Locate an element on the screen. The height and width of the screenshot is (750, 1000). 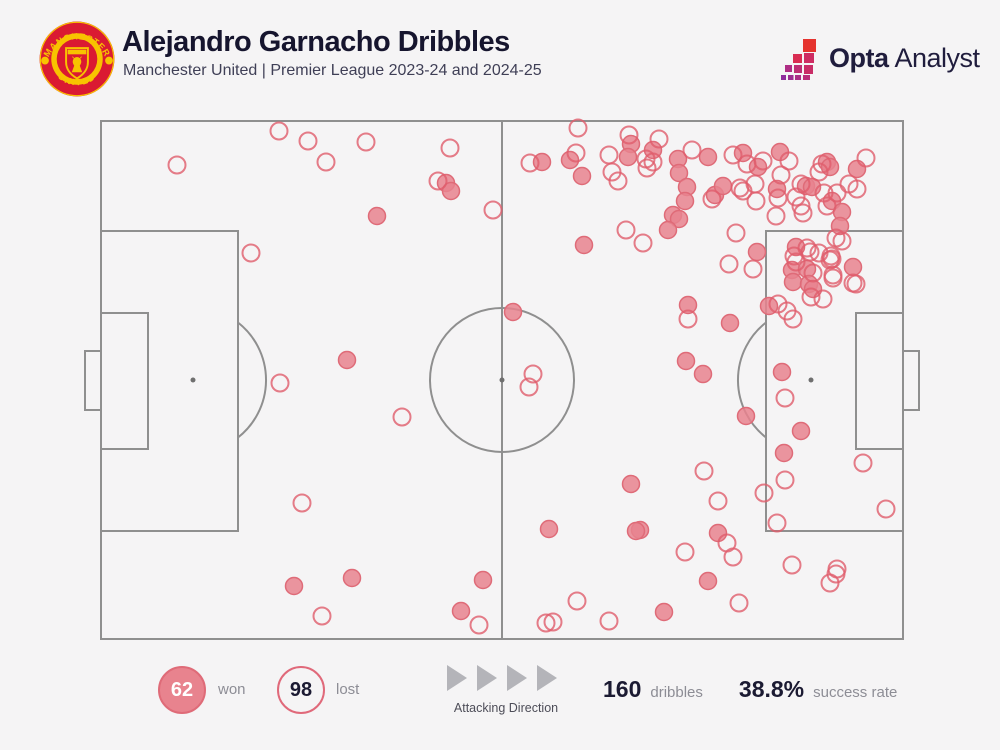
penalty-spot-left is located at coordinates (193, 380).